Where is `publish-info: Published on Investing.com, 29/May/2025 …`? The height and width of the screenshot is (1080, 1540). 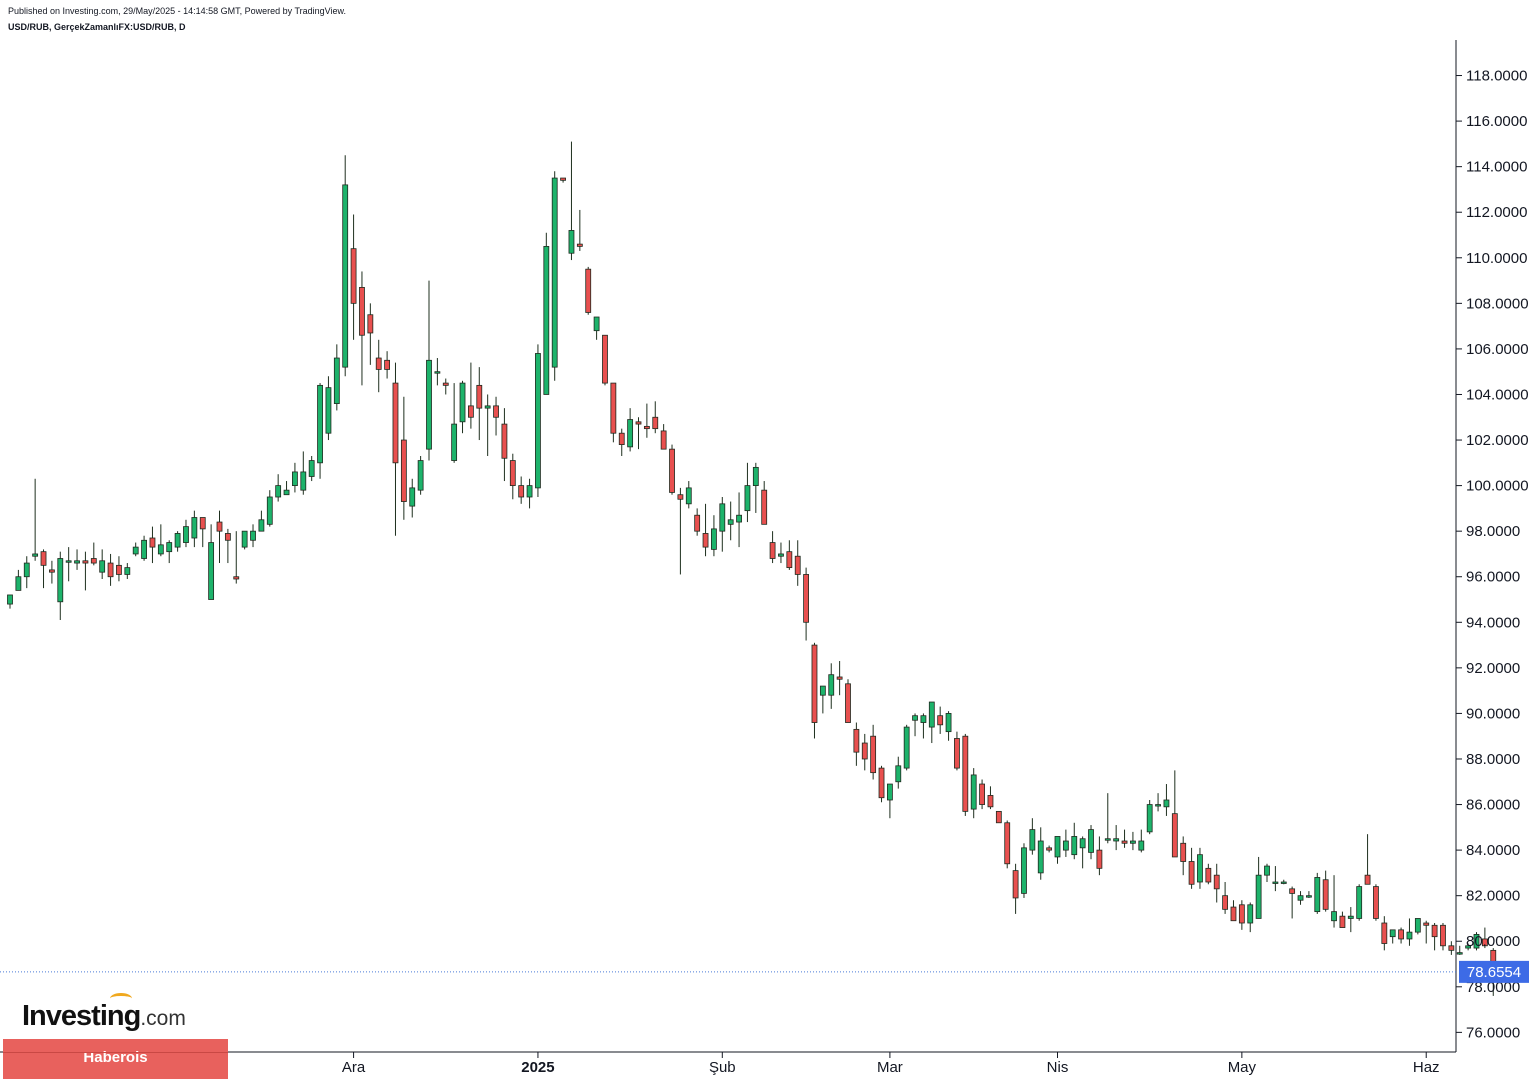 publish-info: Published on Investing.com, 29/May/2025 … is located at coordinates (177, 11).